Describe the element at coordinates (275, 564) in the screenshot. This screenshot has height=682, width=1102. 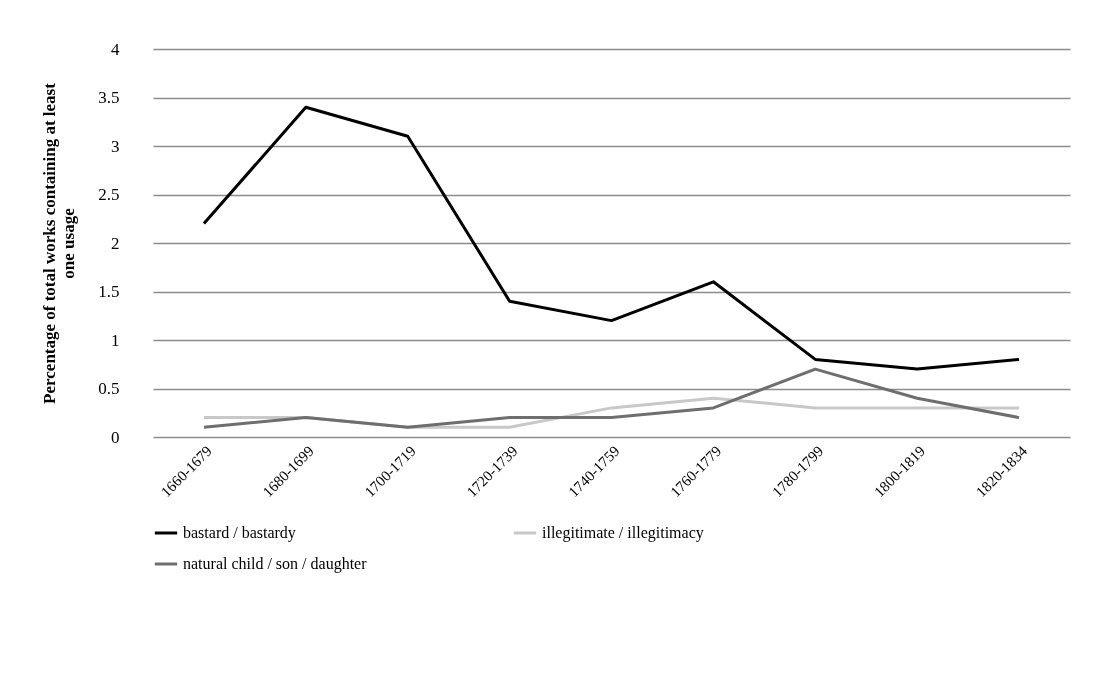
I see `legend-label: natural child / son / daughter` at that location.